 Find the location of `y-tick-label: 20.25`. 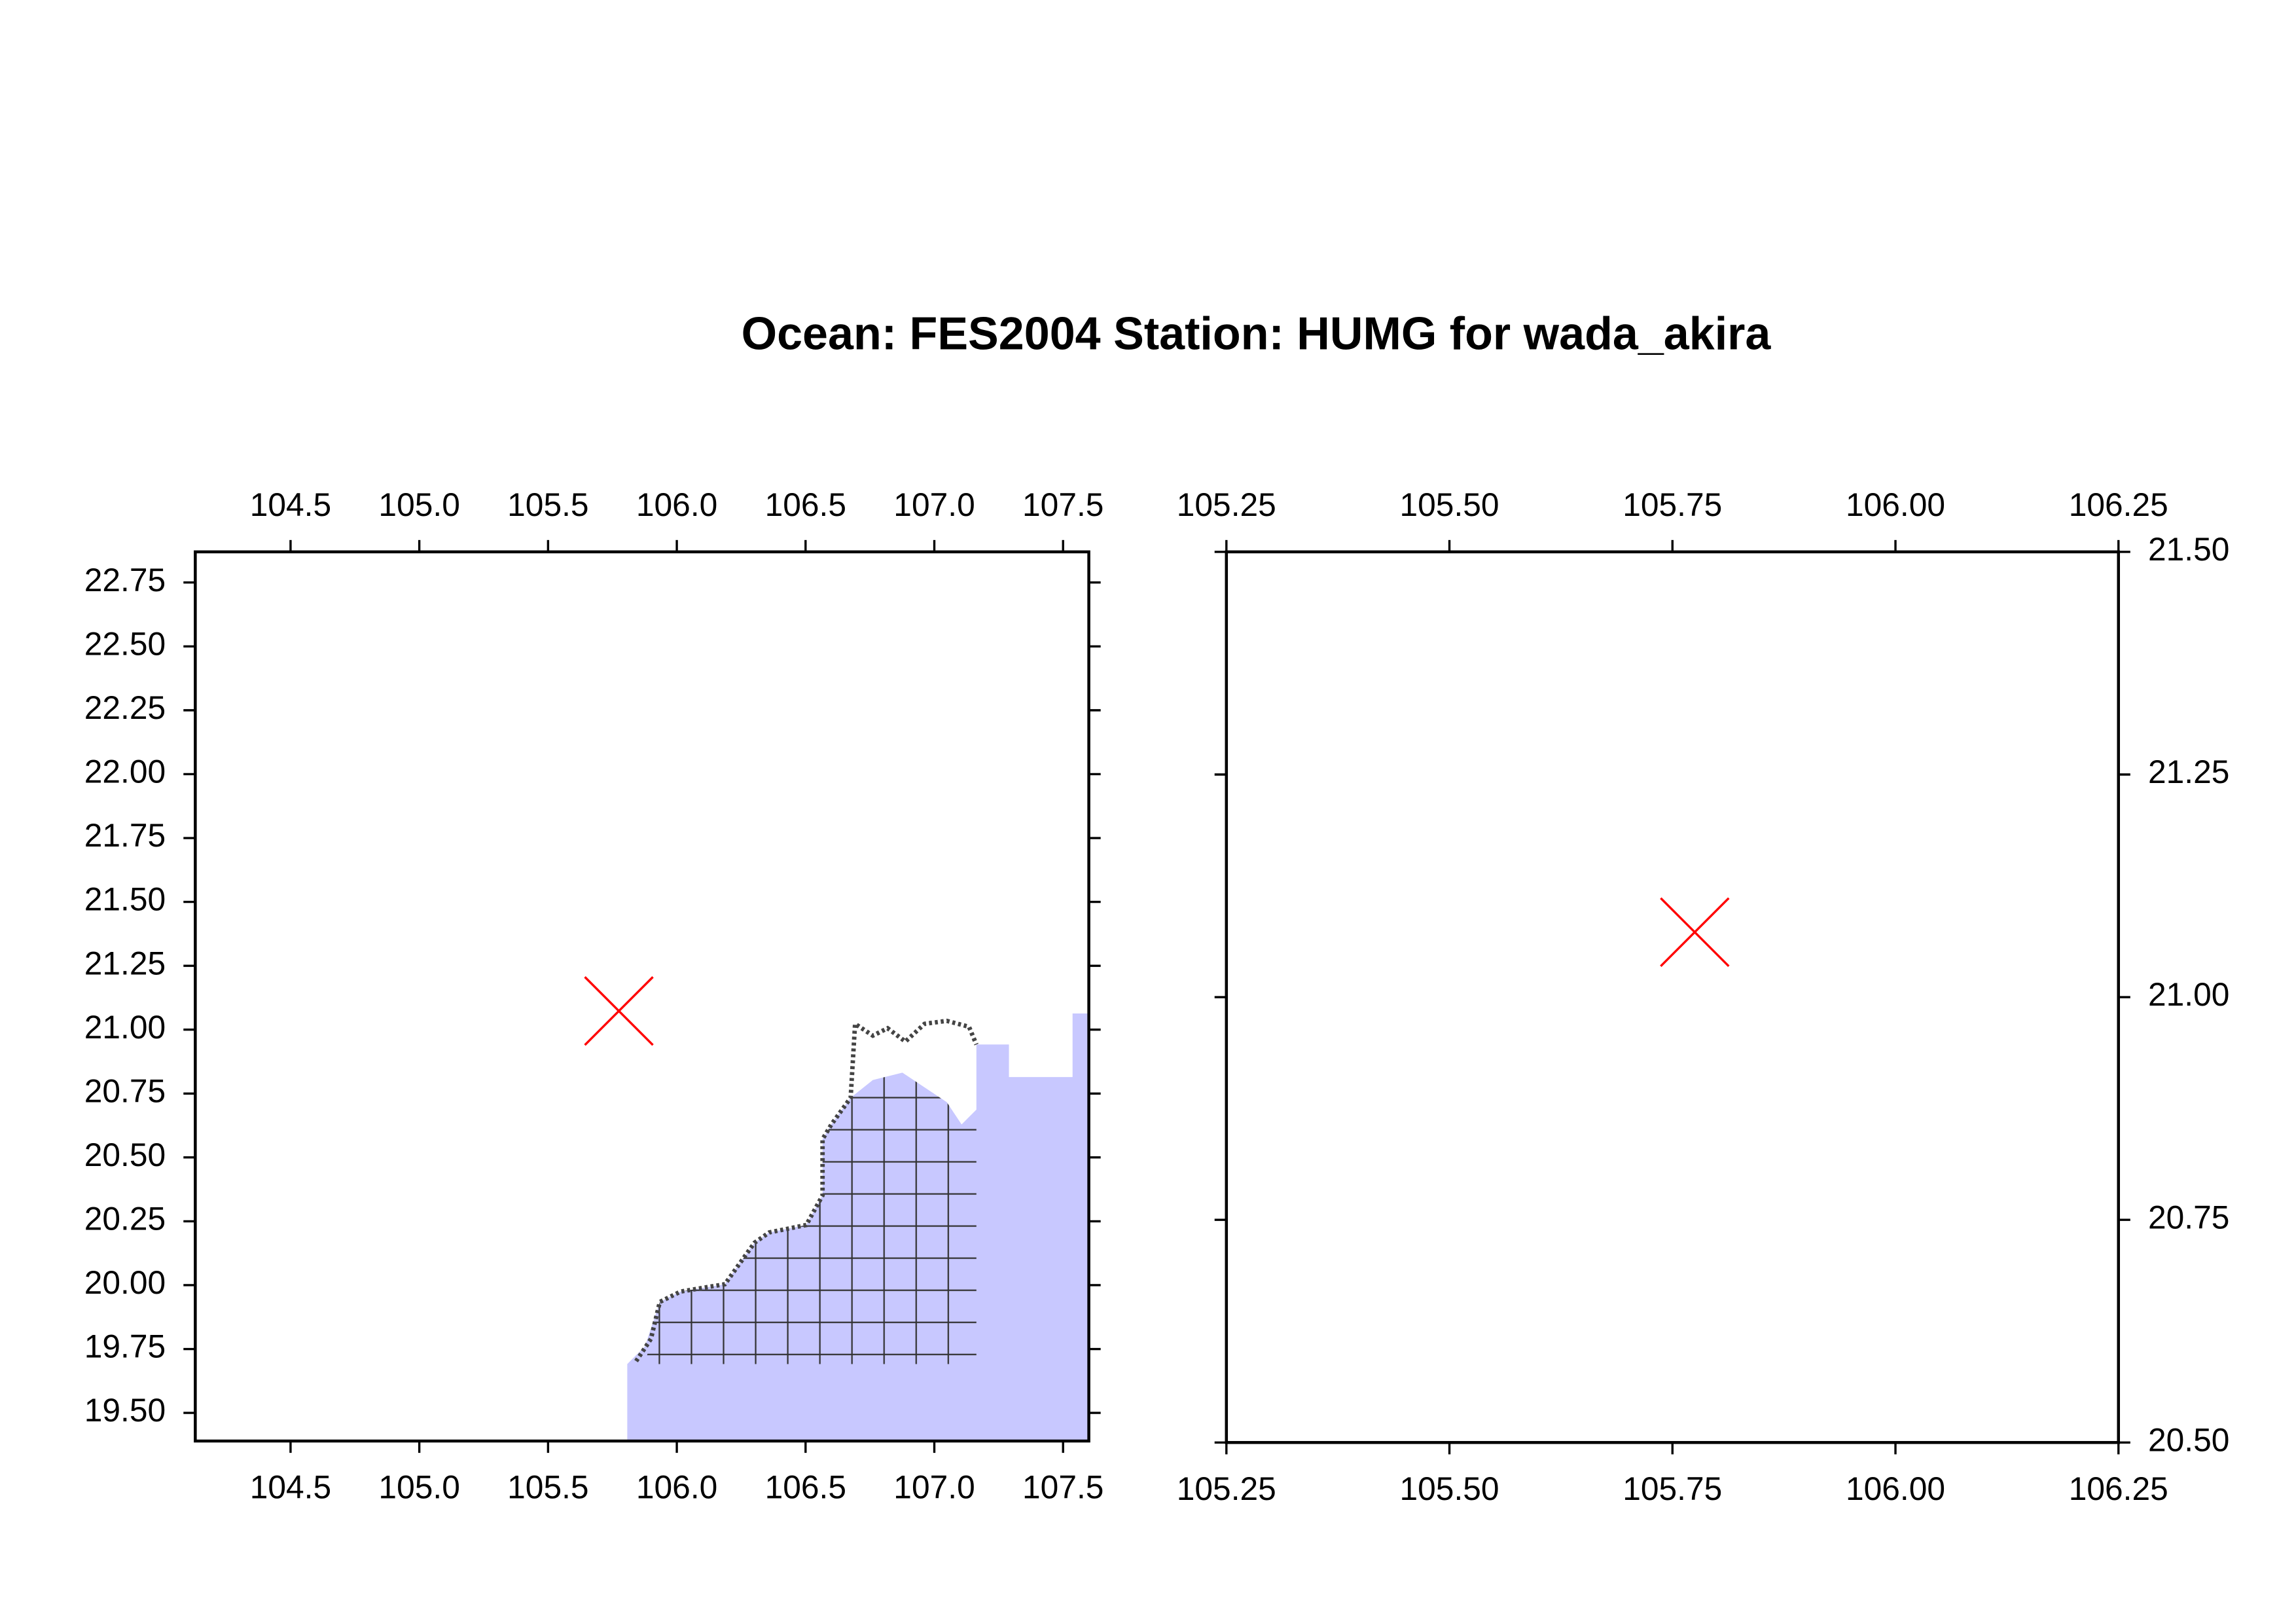

y-tick-label: 20.25 is located at coordinates (125, 1219).